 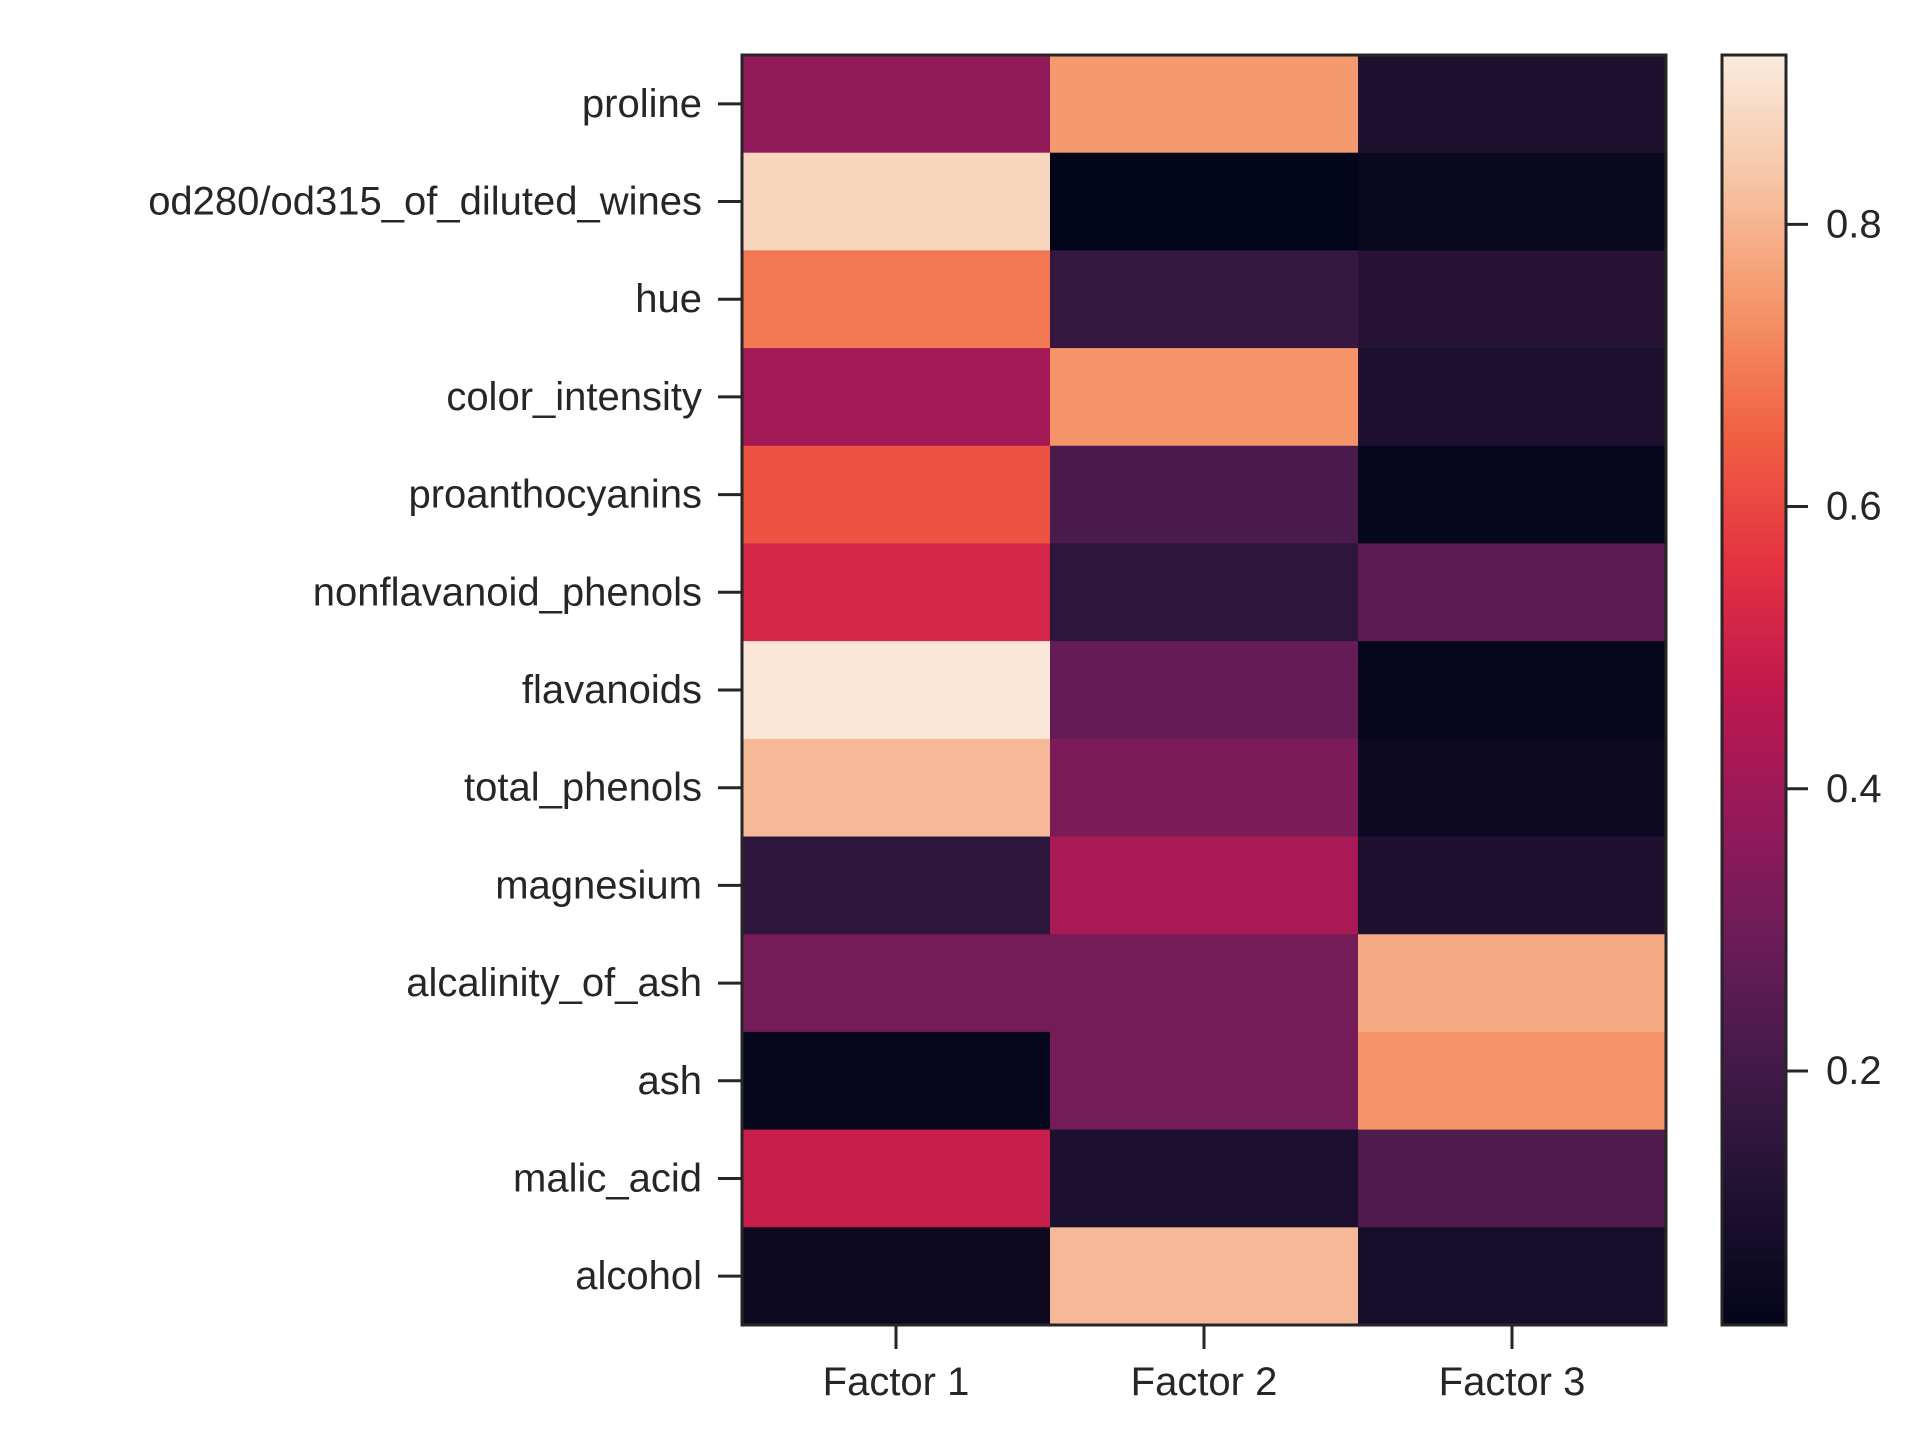 What do you see at coordinates (555, 495) in the screenshot?
I see `y-tick-label: proanthocyanins` at bounding box center [555, 495].